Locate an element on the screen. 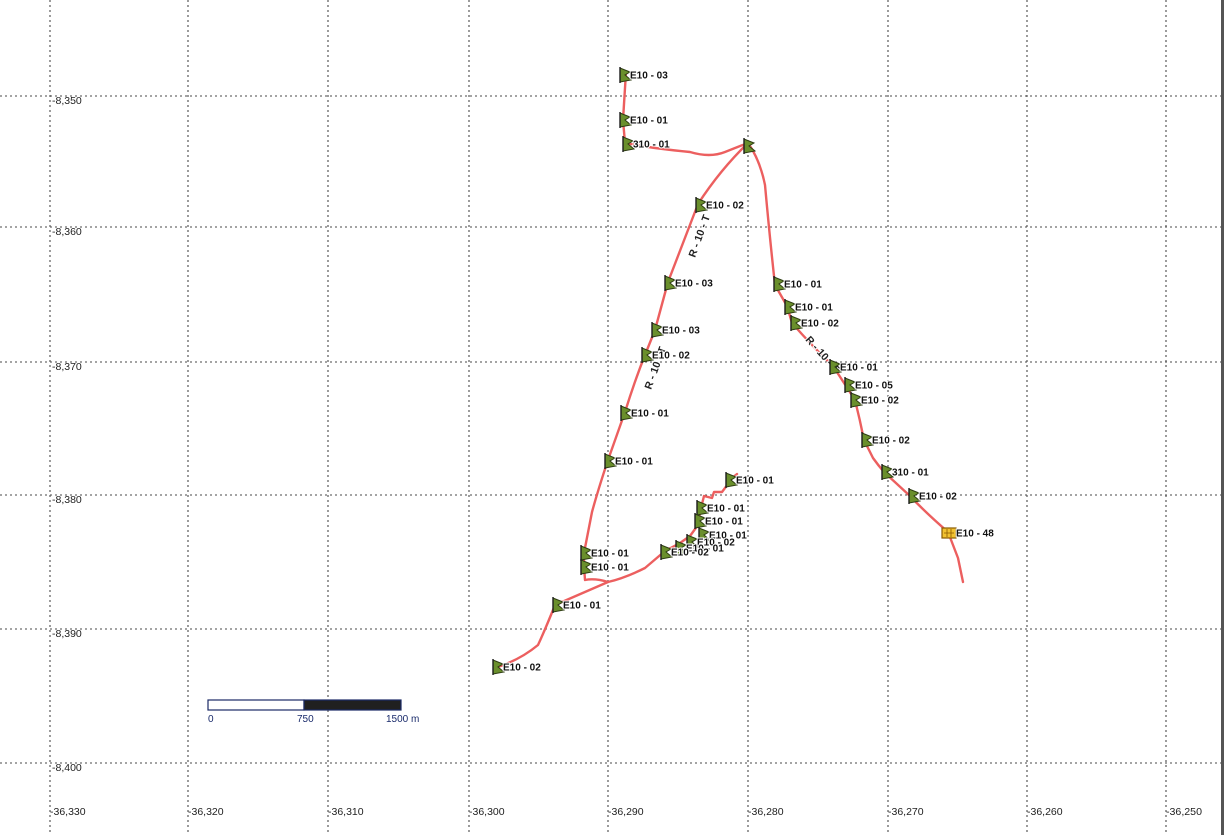 The height and width of the screenshot is (835, 1224). map-right-border is located at coordinates (1222, 417).